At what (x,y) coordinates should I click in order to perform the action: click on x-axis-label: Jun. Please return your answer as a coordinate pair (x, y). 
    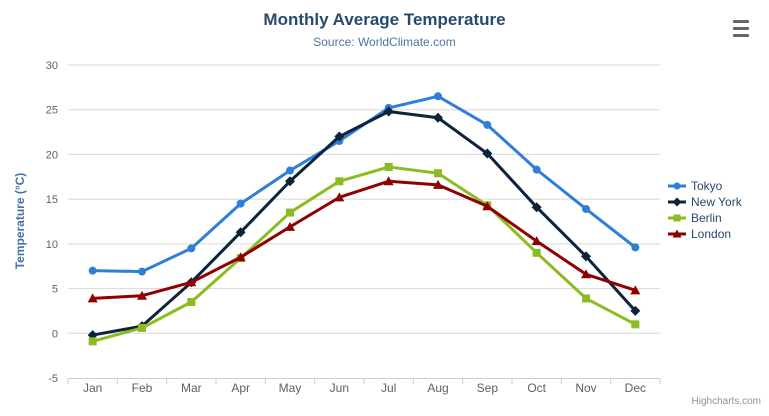
    Looking at the image, I should click on (339, 388).